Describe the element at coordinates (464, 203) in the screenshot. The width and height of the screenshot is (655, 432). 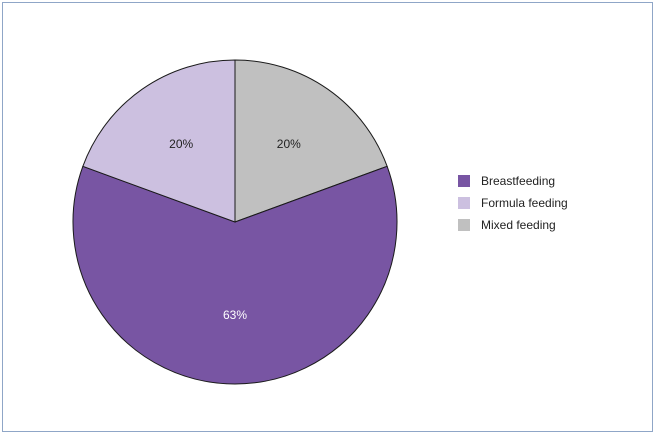
I see `legend-swatch-formula-feeding` at that location.